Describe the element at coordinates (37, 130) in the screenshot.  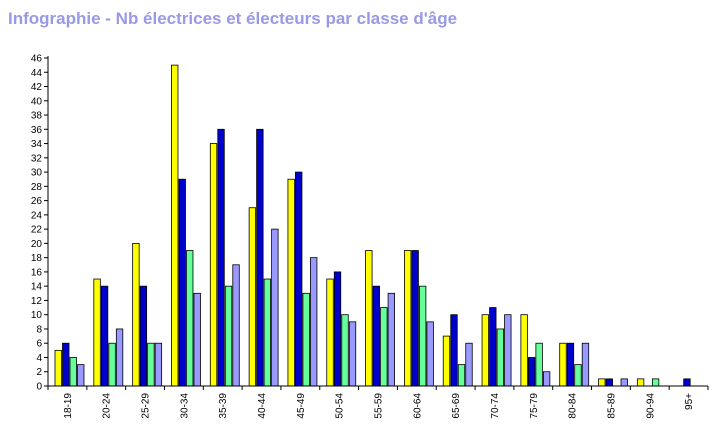
I see `y-tick-label: 36` at that location.